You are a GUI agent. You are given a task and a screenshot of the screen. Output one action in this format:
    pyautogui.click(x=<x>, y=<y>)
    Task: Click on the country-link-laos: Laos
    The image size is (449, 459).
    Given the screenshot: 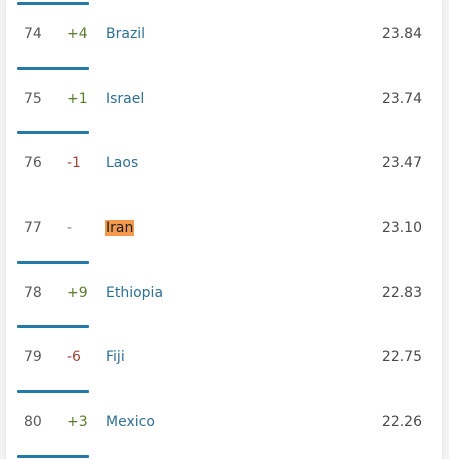 What is the action you would take?
    pyautogui.click(x=122, y=163)
    